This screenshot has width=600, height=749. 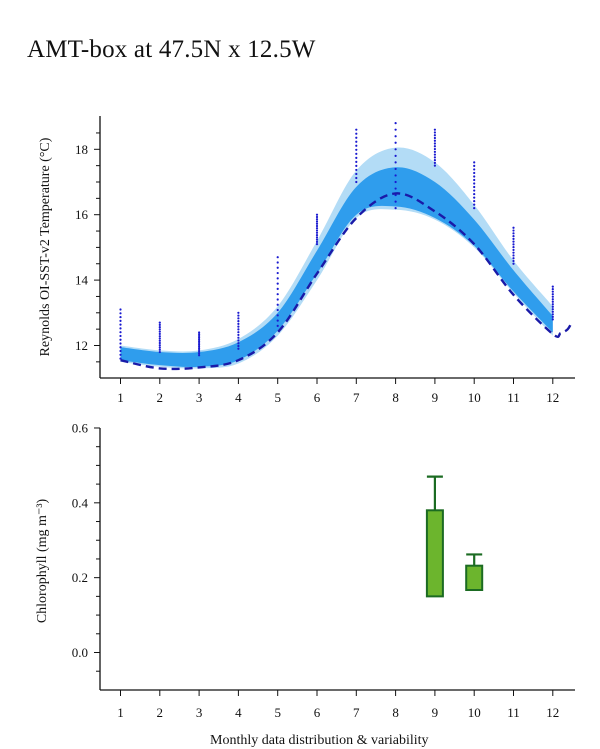 I want to click on x-tick-label: 4, so click(x=238, y=712).